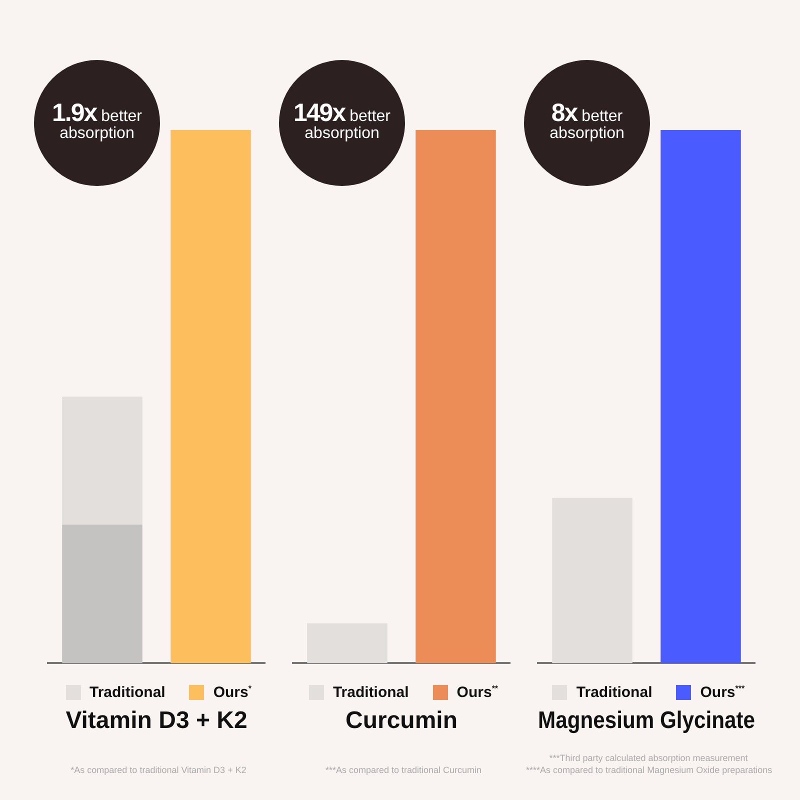 This screenshot has height=800, width=800. Describe the element at coordinates (722, 692) in the screenshot. I see `legend-label: Ours$^{***}$` at that location.